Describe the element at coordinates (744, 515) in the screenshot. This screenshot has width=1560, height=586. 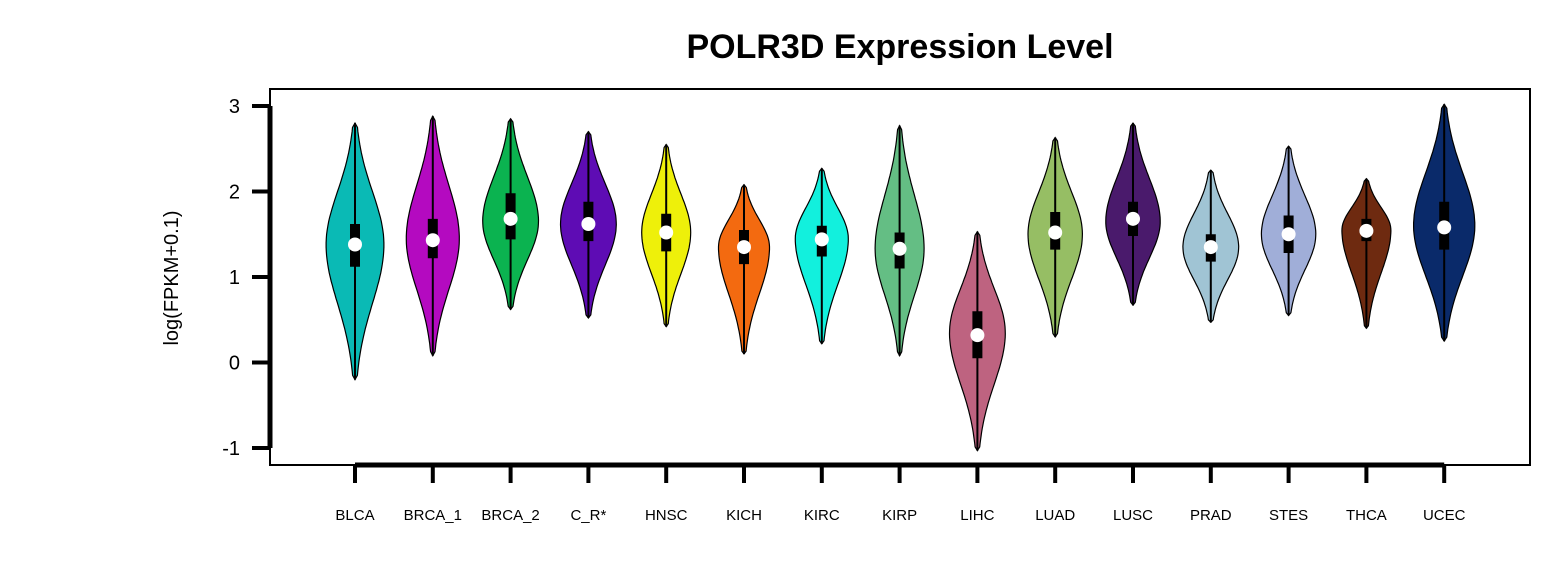
I see `x-tick-label: KICH` at that location.